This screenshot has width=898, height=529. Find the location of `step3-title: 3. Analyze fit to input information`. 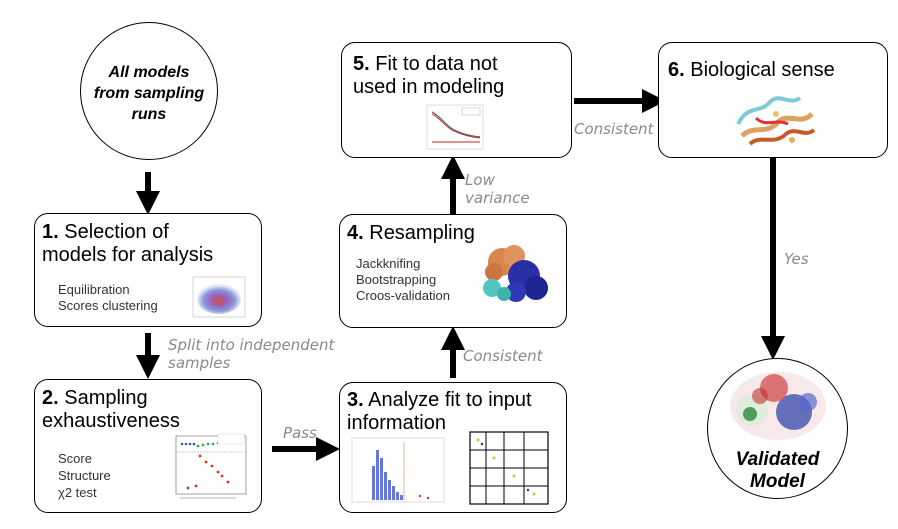

step3-title: 3. Analyze fit to input information is located at coordinates (439, 412).